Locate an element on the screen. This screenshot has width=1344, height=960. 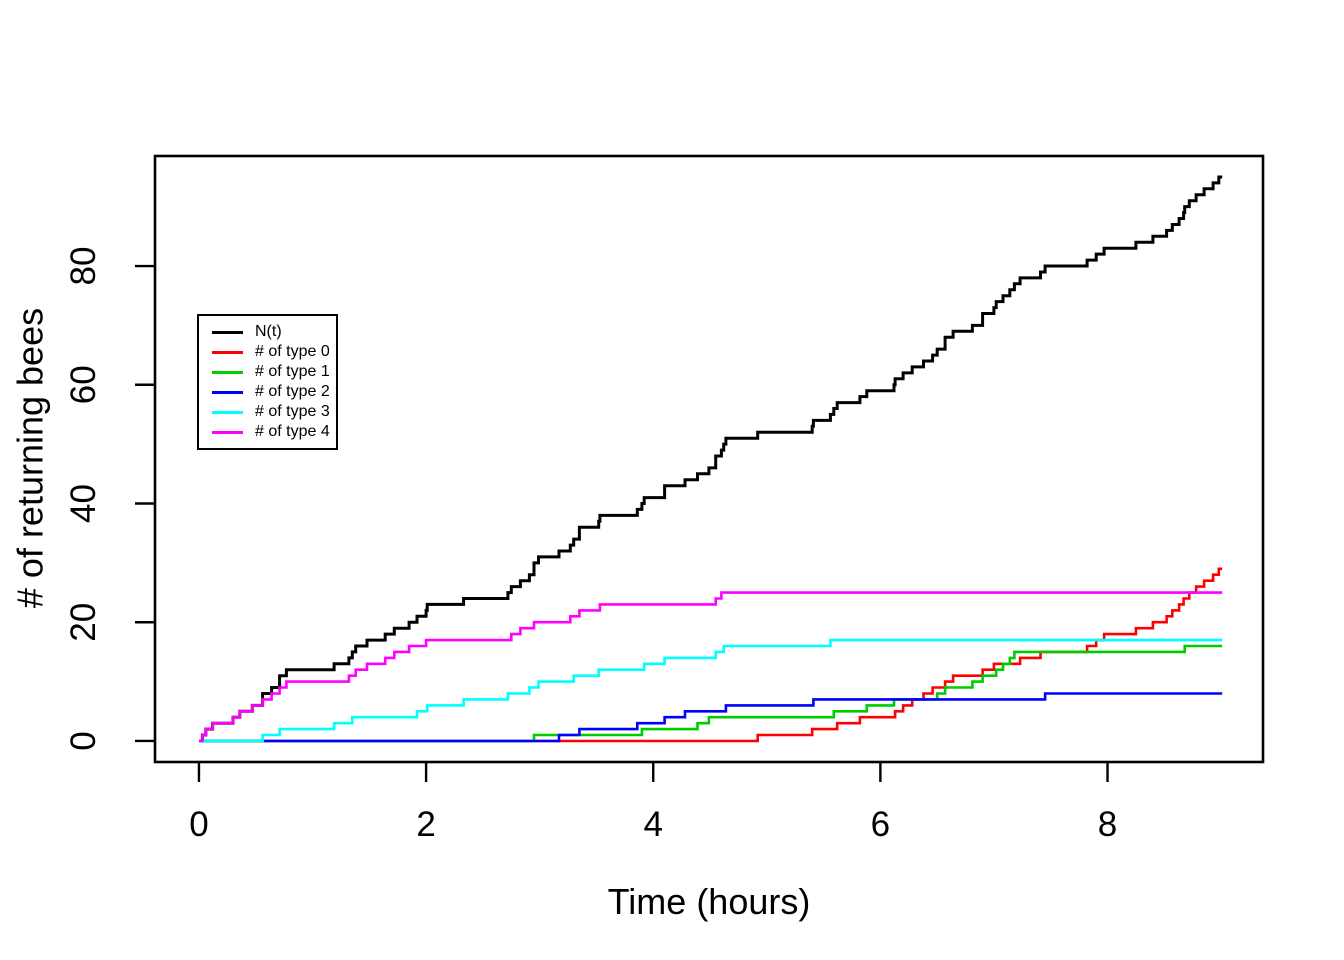
legend-label: N(t) is located at coordinates (268, 331).